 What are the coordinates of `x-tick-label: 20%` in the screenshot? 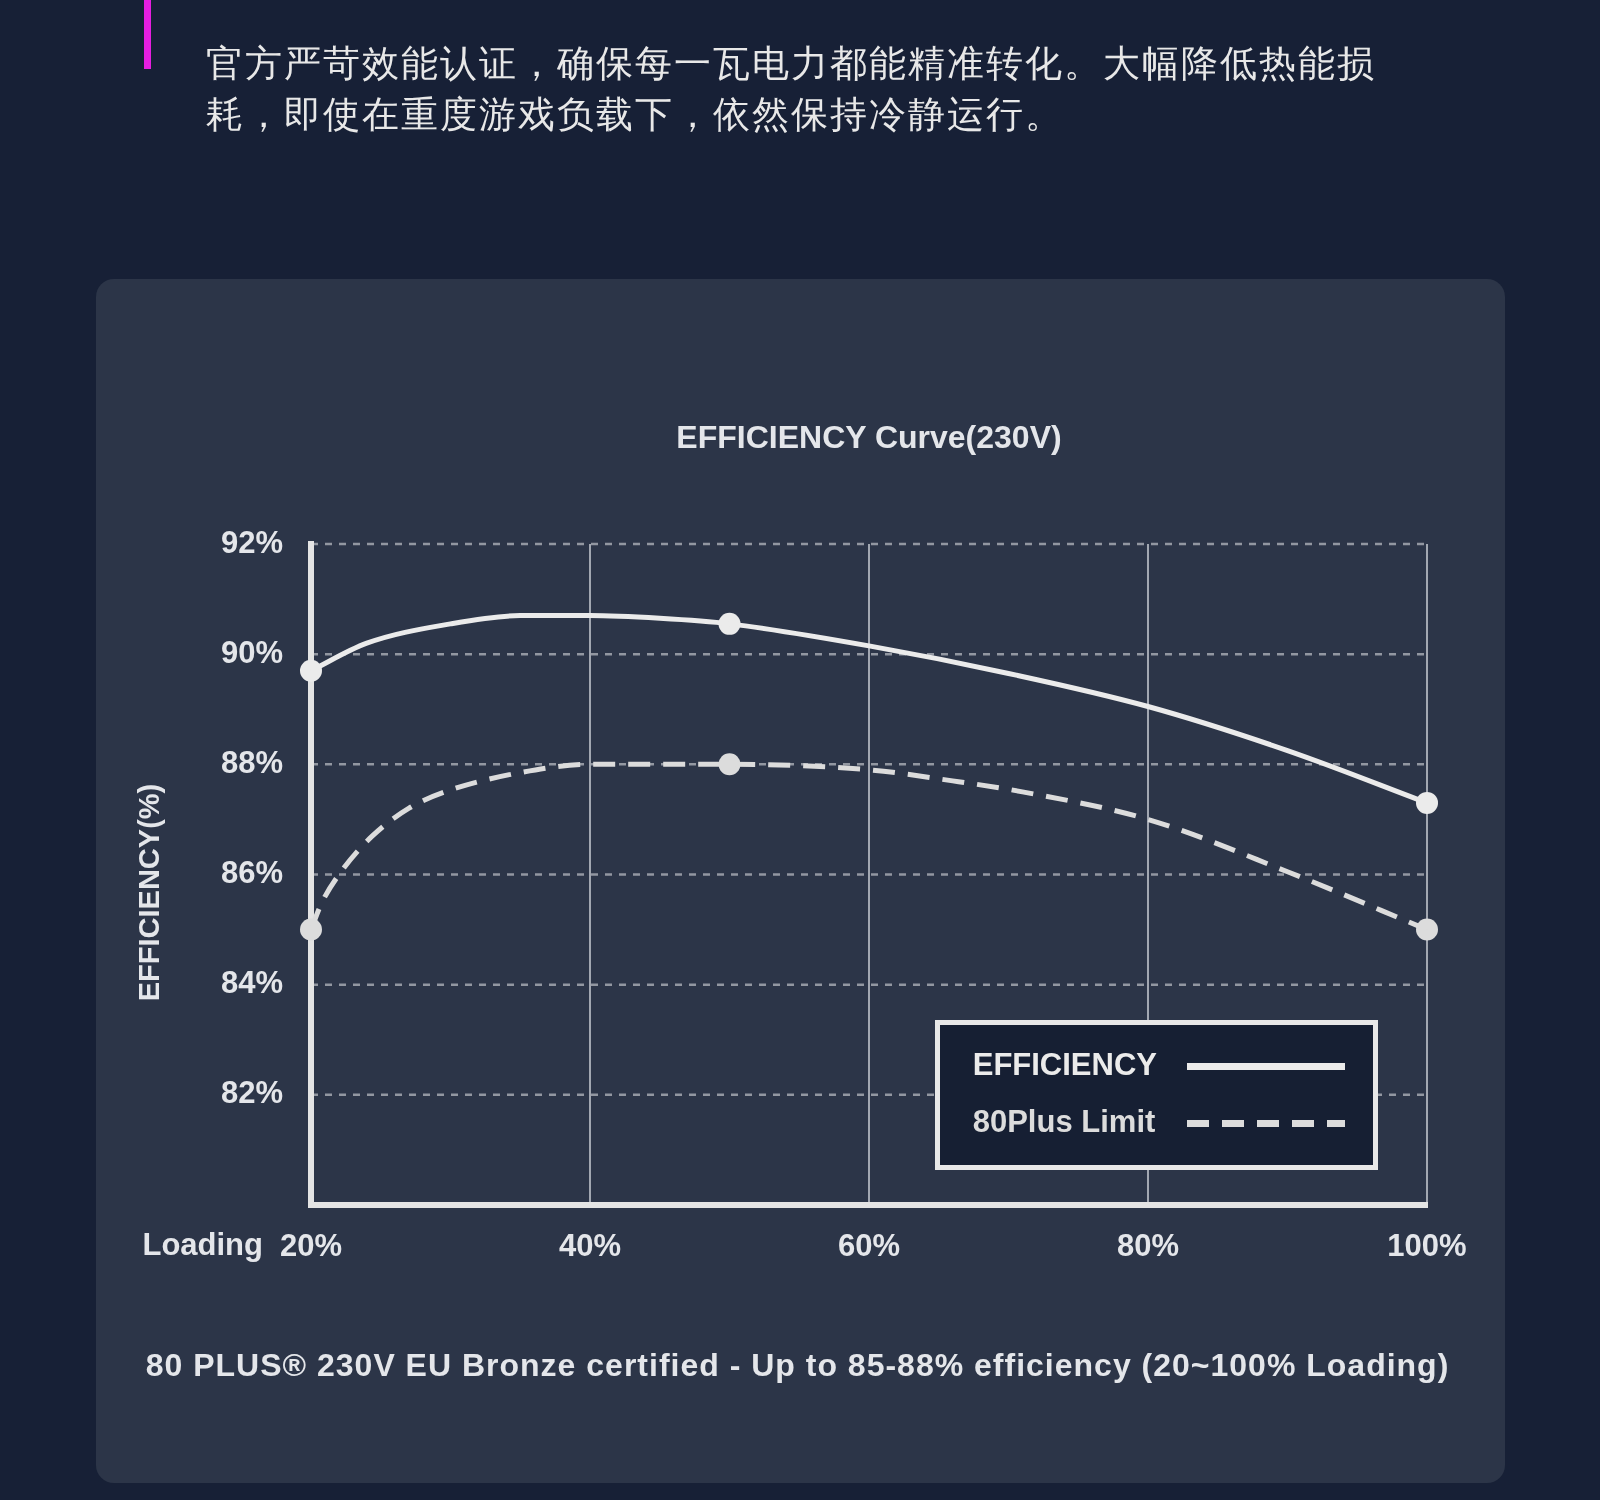 It's located at (311, 1246).